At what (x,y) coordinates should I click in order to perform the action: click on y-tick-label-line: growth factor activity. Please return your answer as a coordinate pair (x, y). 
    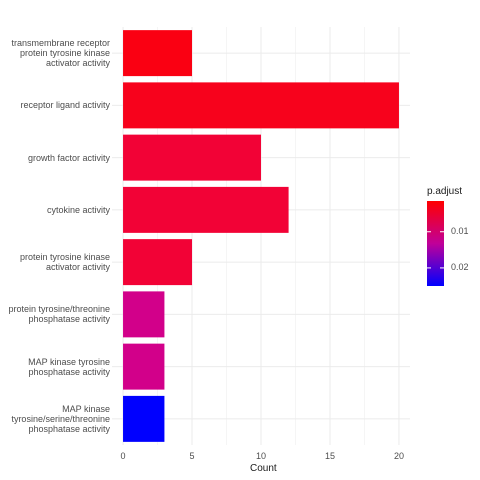
    Looking at the image, I should click on (68, 157).